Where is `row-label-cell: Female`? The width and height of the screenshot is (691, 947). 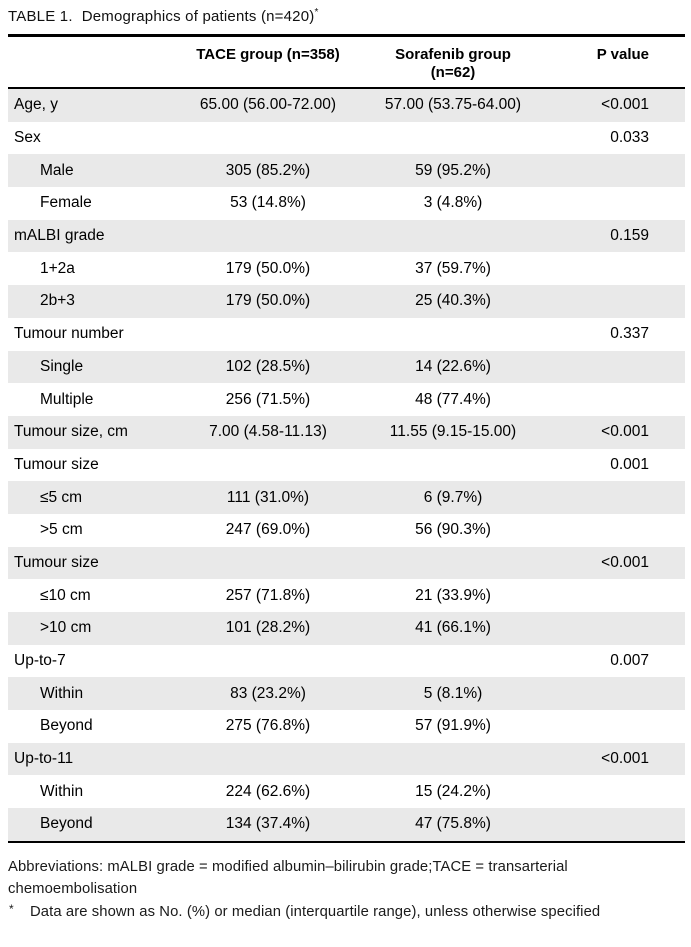
row-label-cell: Female is located at coordinates (66, 203).